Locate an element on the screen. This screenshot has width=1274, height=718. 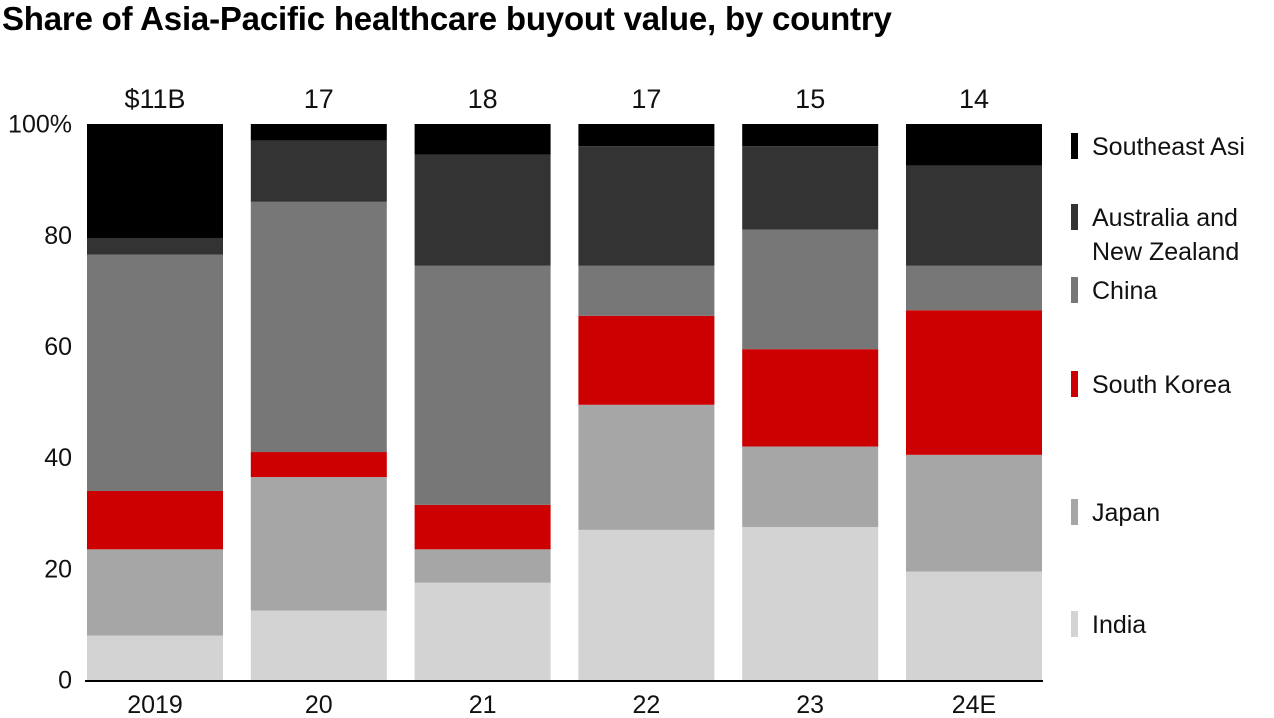
bar-segment-southeast-asi-24e is located at coordinates (974, 145).